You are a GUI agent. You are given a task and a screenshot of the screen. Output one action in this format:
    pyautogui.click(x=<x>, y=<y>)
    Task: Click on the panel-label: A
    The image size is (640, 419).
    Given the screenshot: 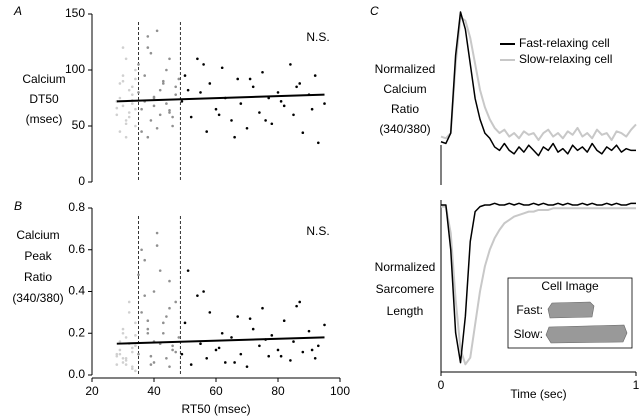 What is the action you would take?
    pyautogui.click(x=17, y=11)
    